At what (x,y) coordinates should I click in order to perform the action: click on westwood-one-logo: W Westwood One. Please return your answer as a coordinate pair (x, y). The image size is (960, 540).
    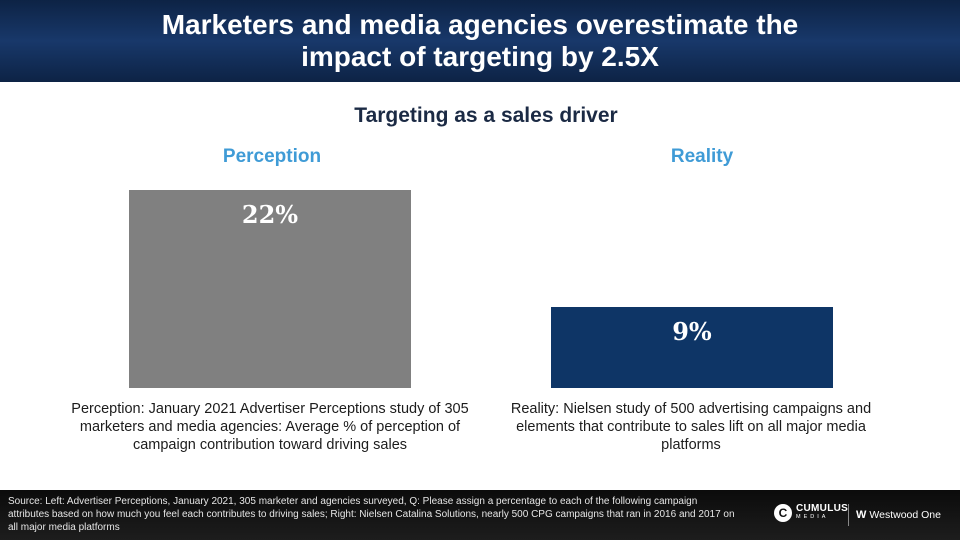
    Looking at the image, I should click on (898, 515).